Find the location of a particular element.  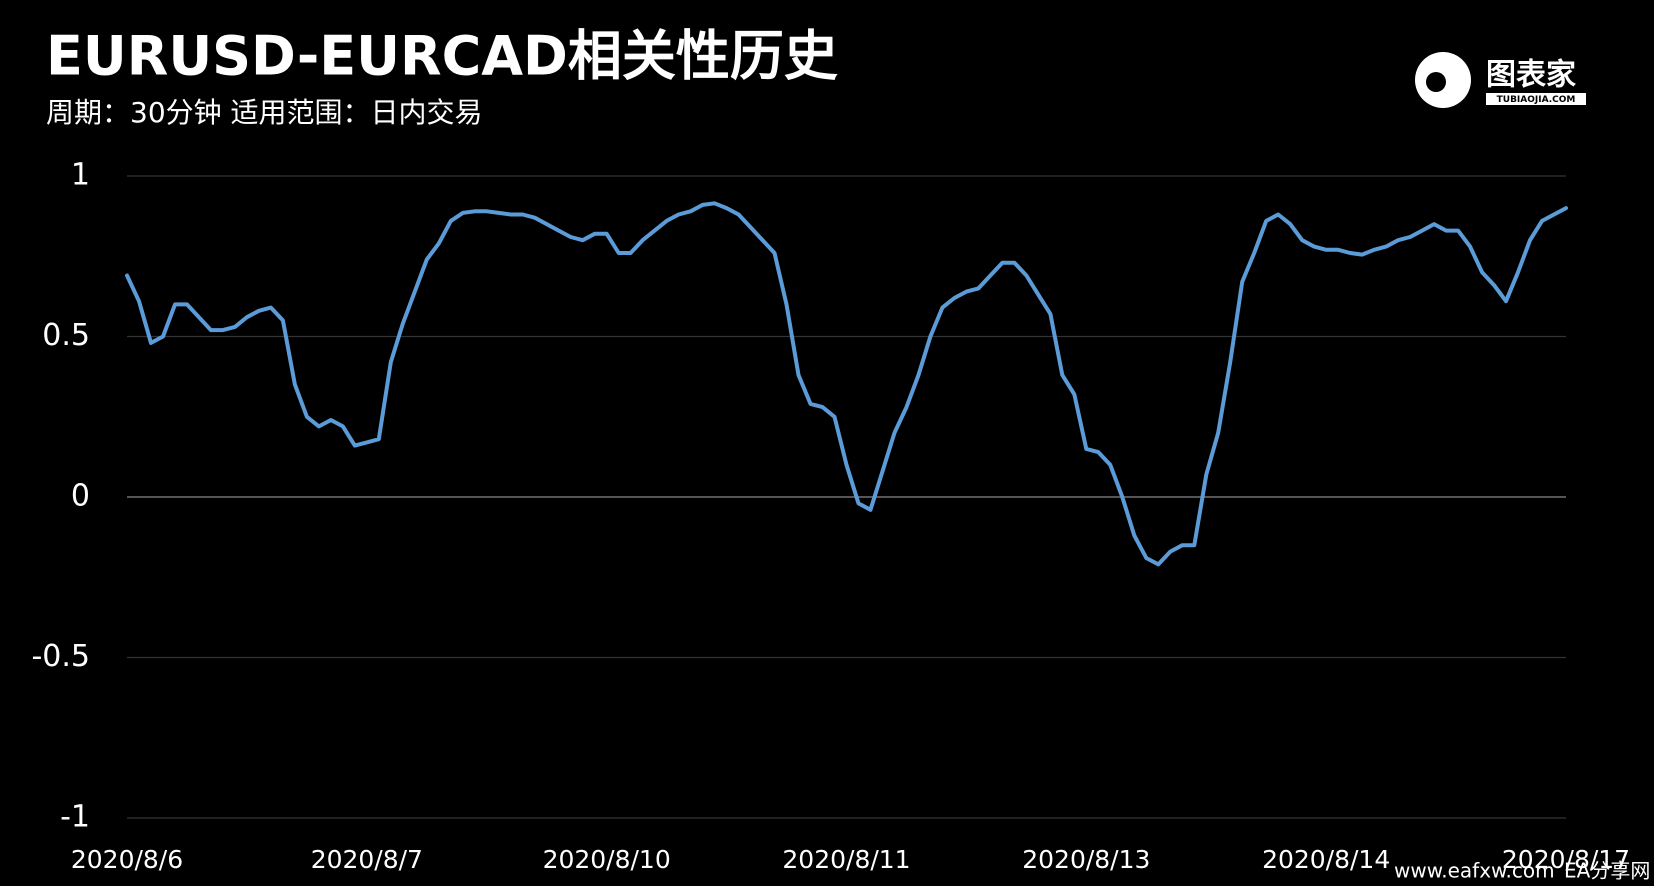

y-tick-label: 1 is located at coordinates (80, 175).